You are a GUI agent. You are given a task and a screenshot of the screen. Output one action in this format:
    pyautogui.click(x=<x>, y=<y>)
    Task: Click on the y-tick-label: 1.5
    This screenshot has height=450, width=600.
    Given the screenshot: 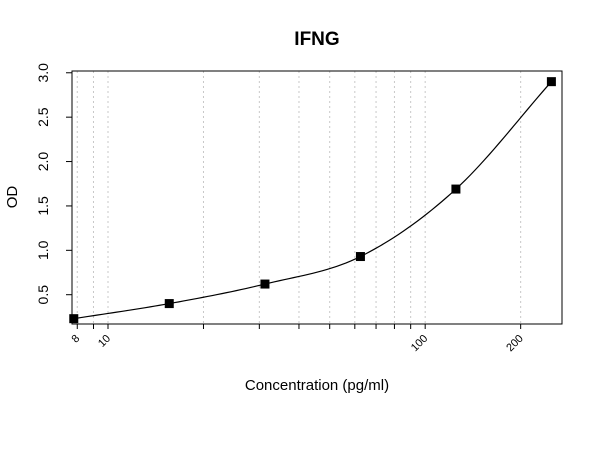 What is the action you would take?
    pyautogui.click(x=43, y=206)
    